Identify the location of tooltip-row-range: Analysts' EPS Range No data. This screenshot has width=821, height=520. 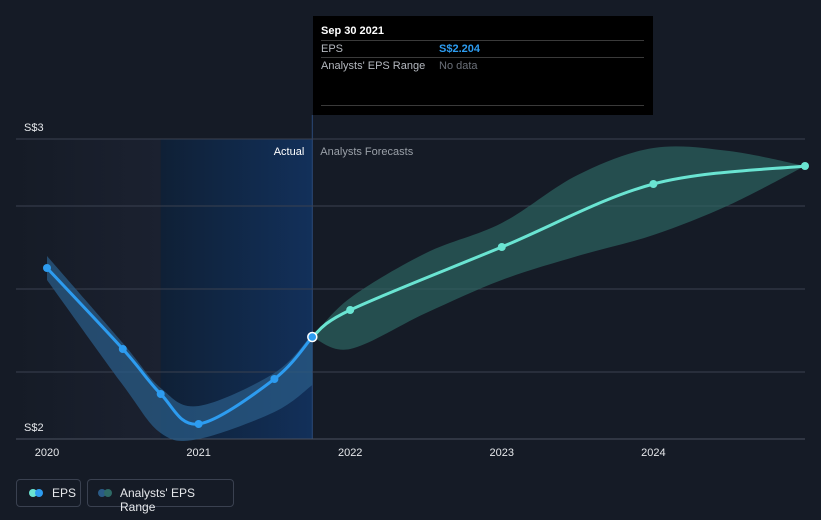
(482, 66).